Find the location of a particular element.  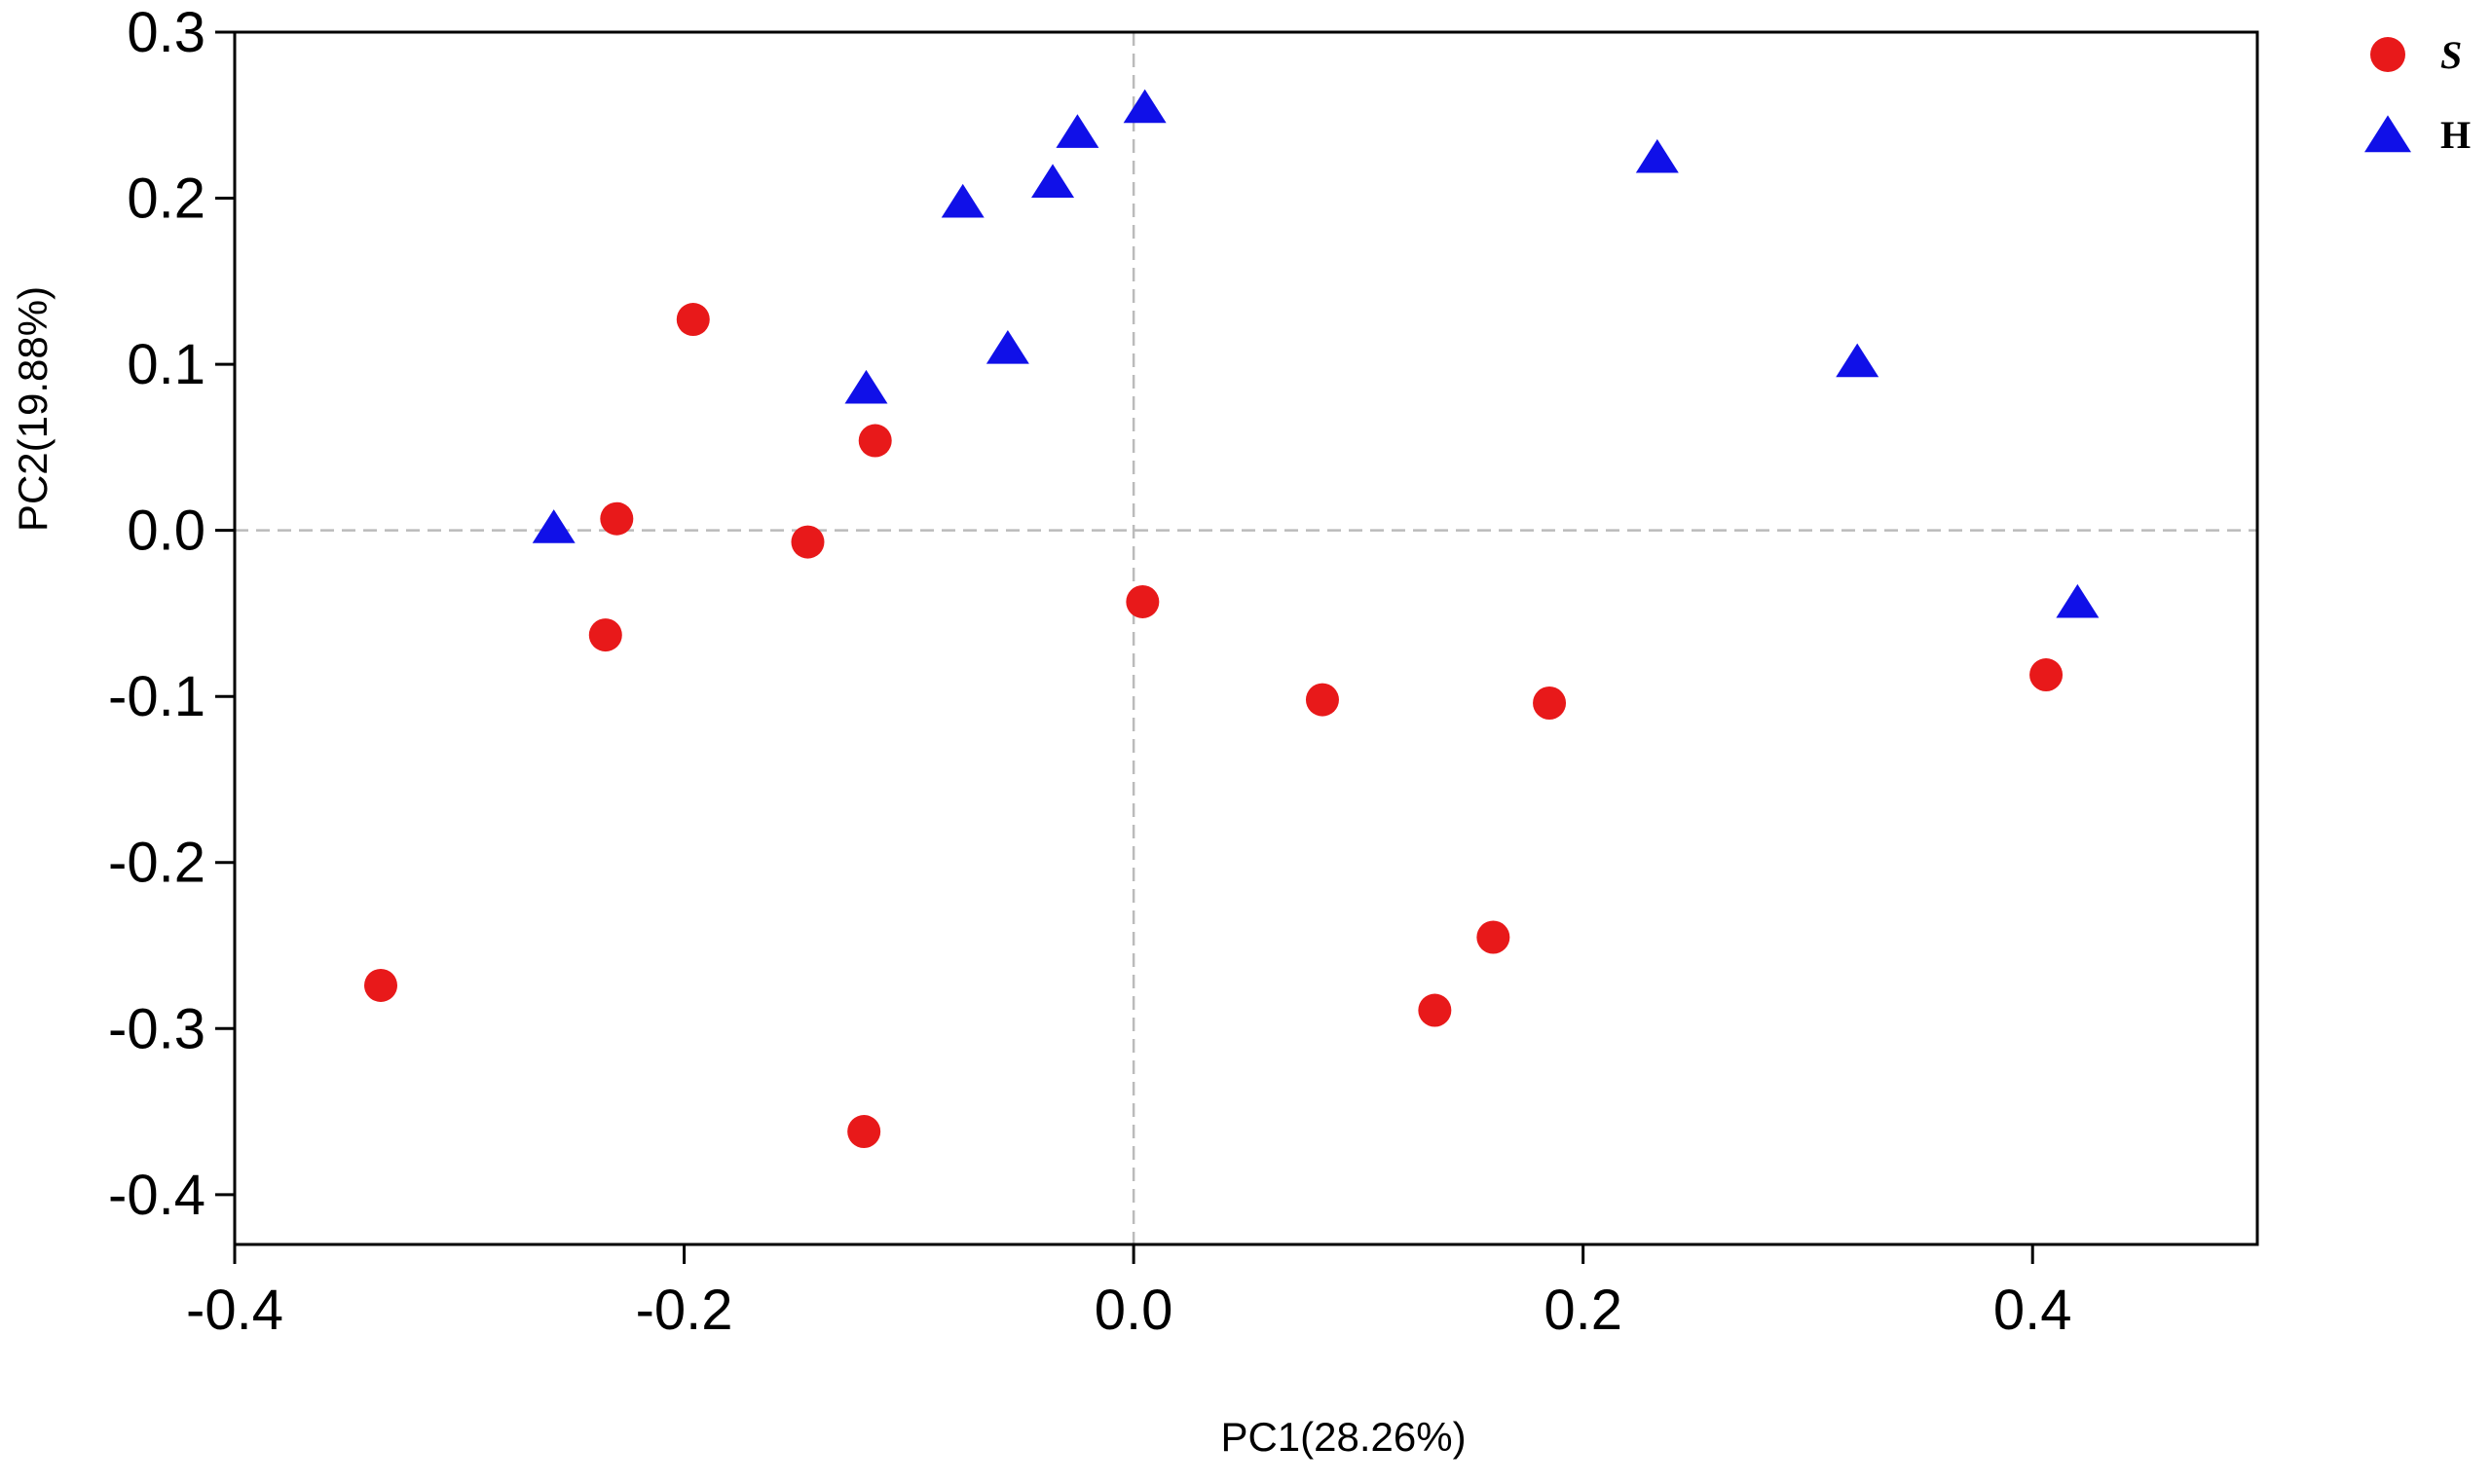

y-tick-label: 0.2 is located at coordinates (166, 199).